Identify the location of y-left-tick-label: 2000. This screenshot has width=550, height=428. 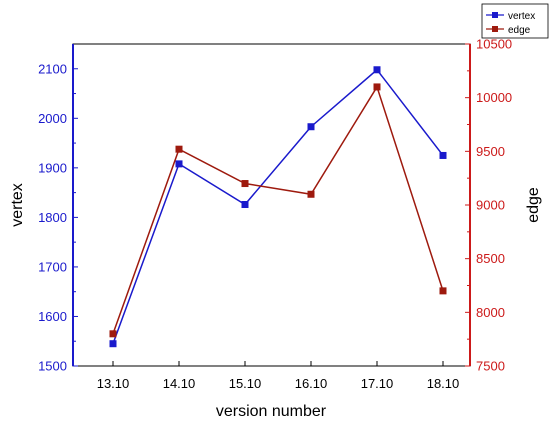
(52, 118).